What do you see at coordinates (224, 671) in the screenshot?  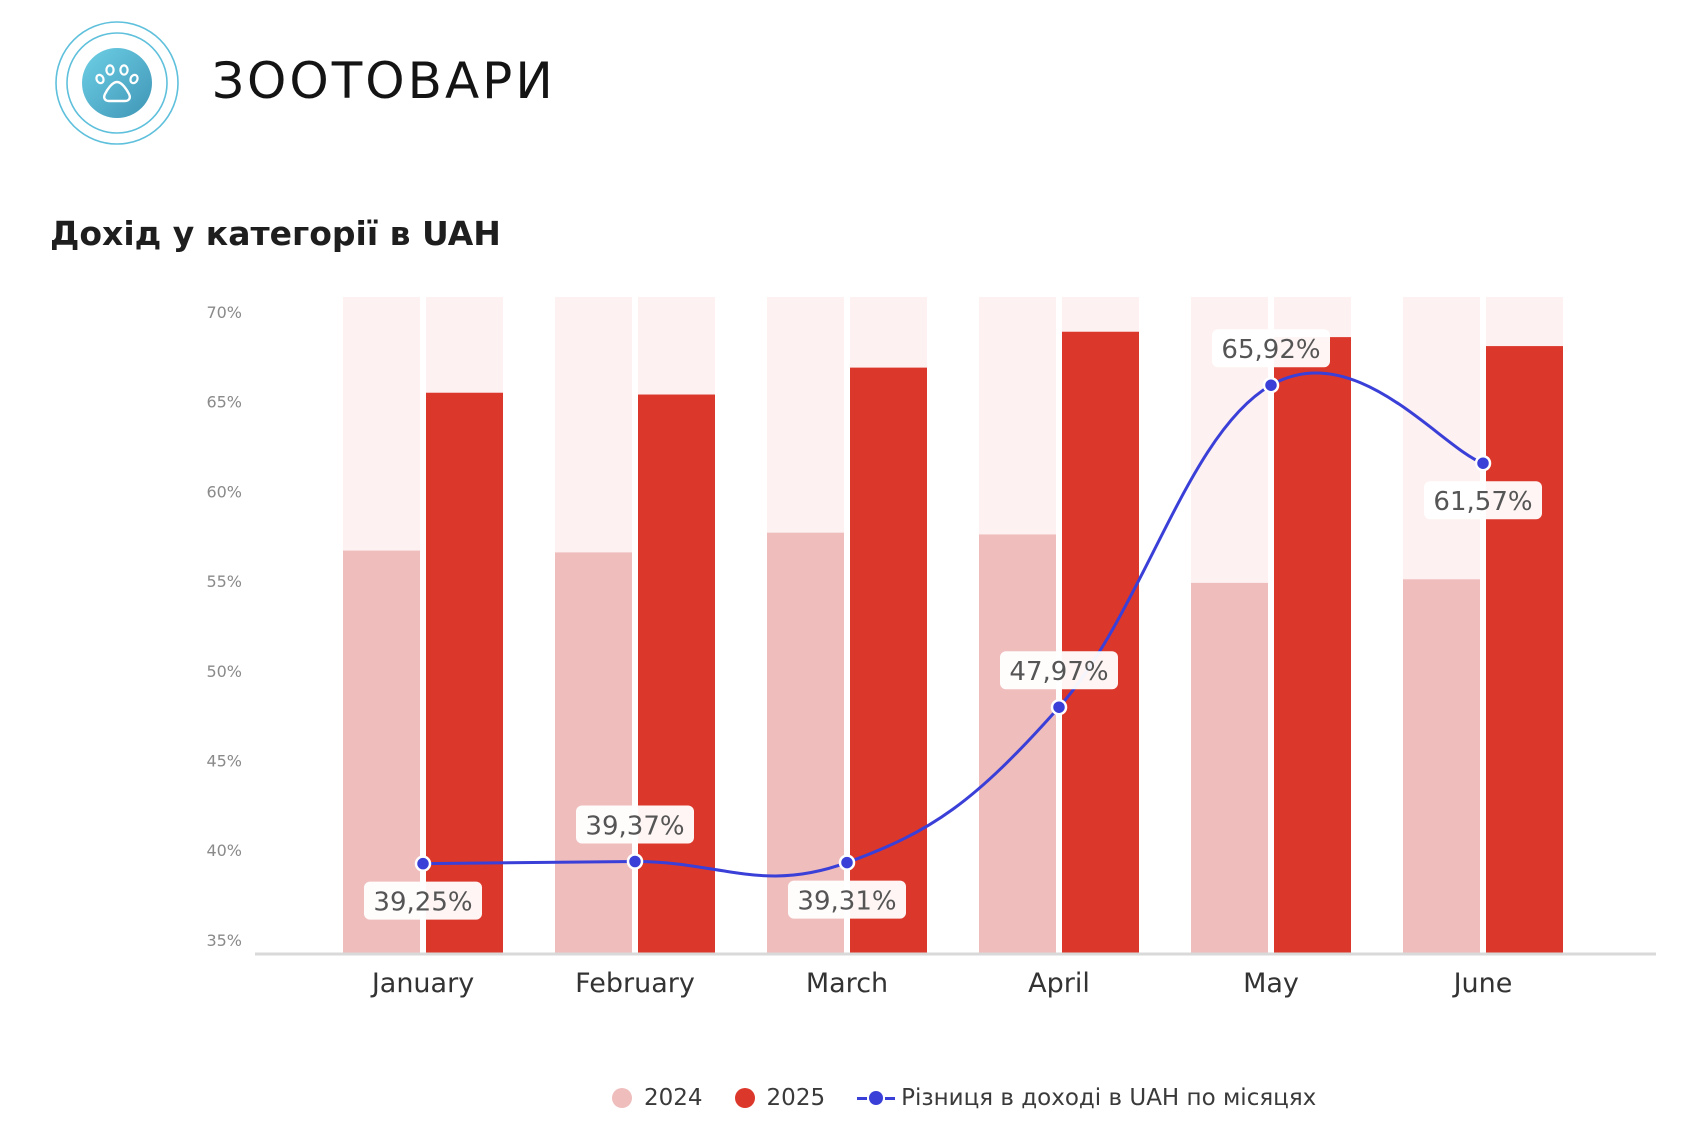 I see `y-tick-label: 50%` at bounding box center [224, 671].